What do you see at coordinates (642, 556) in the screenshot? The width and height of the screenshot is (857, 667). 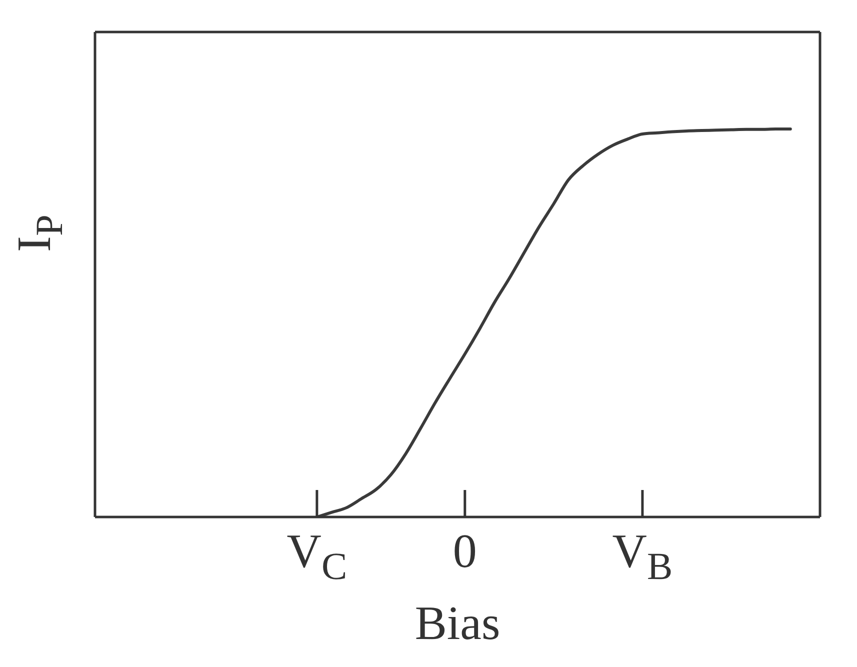 I see `x-tick-label: V$_{B}$` at bounding box center [642, 556].